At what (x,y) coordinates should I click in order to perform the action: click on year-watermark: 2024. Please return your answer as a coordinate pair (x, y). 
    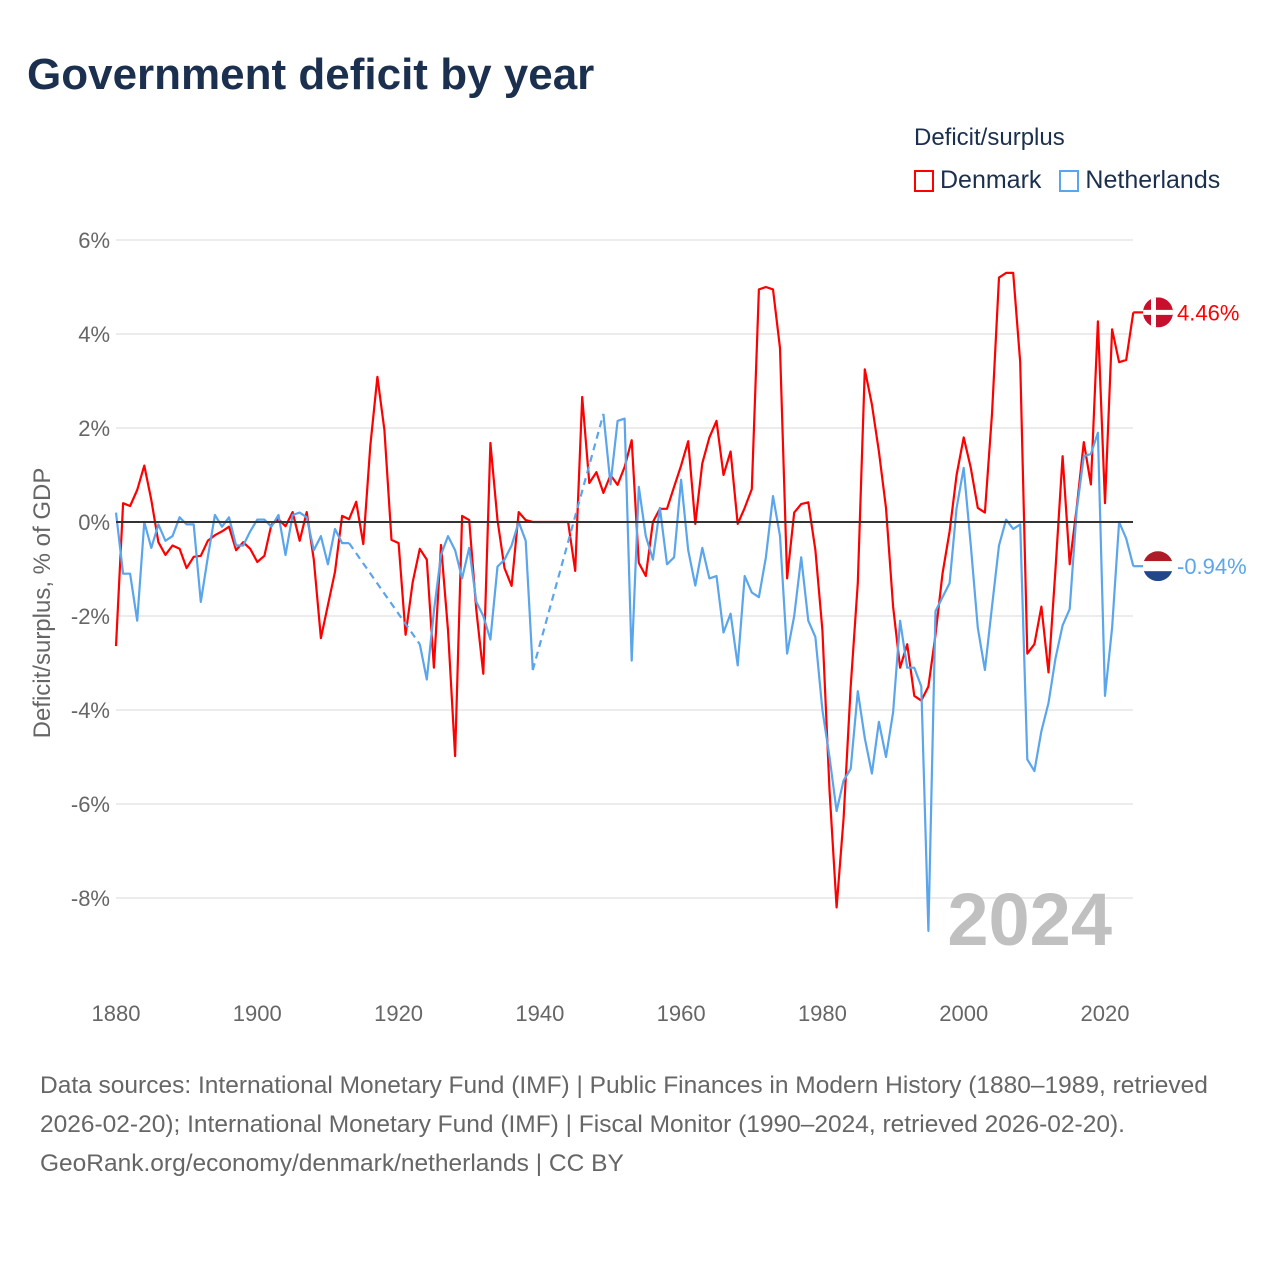
    Looking at the image, I should click on (1029, 919).